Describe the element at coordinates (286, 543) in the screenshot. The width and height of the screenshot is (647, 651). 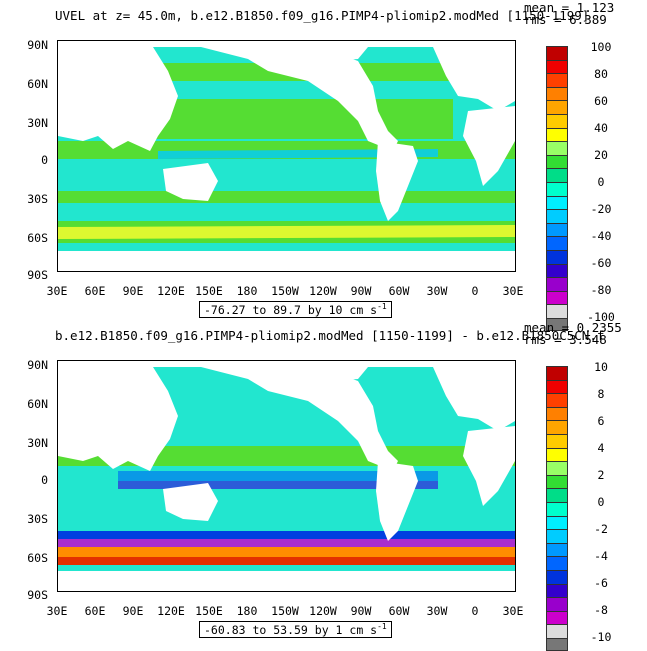
I see `acc-anomaly-purple` at that location.